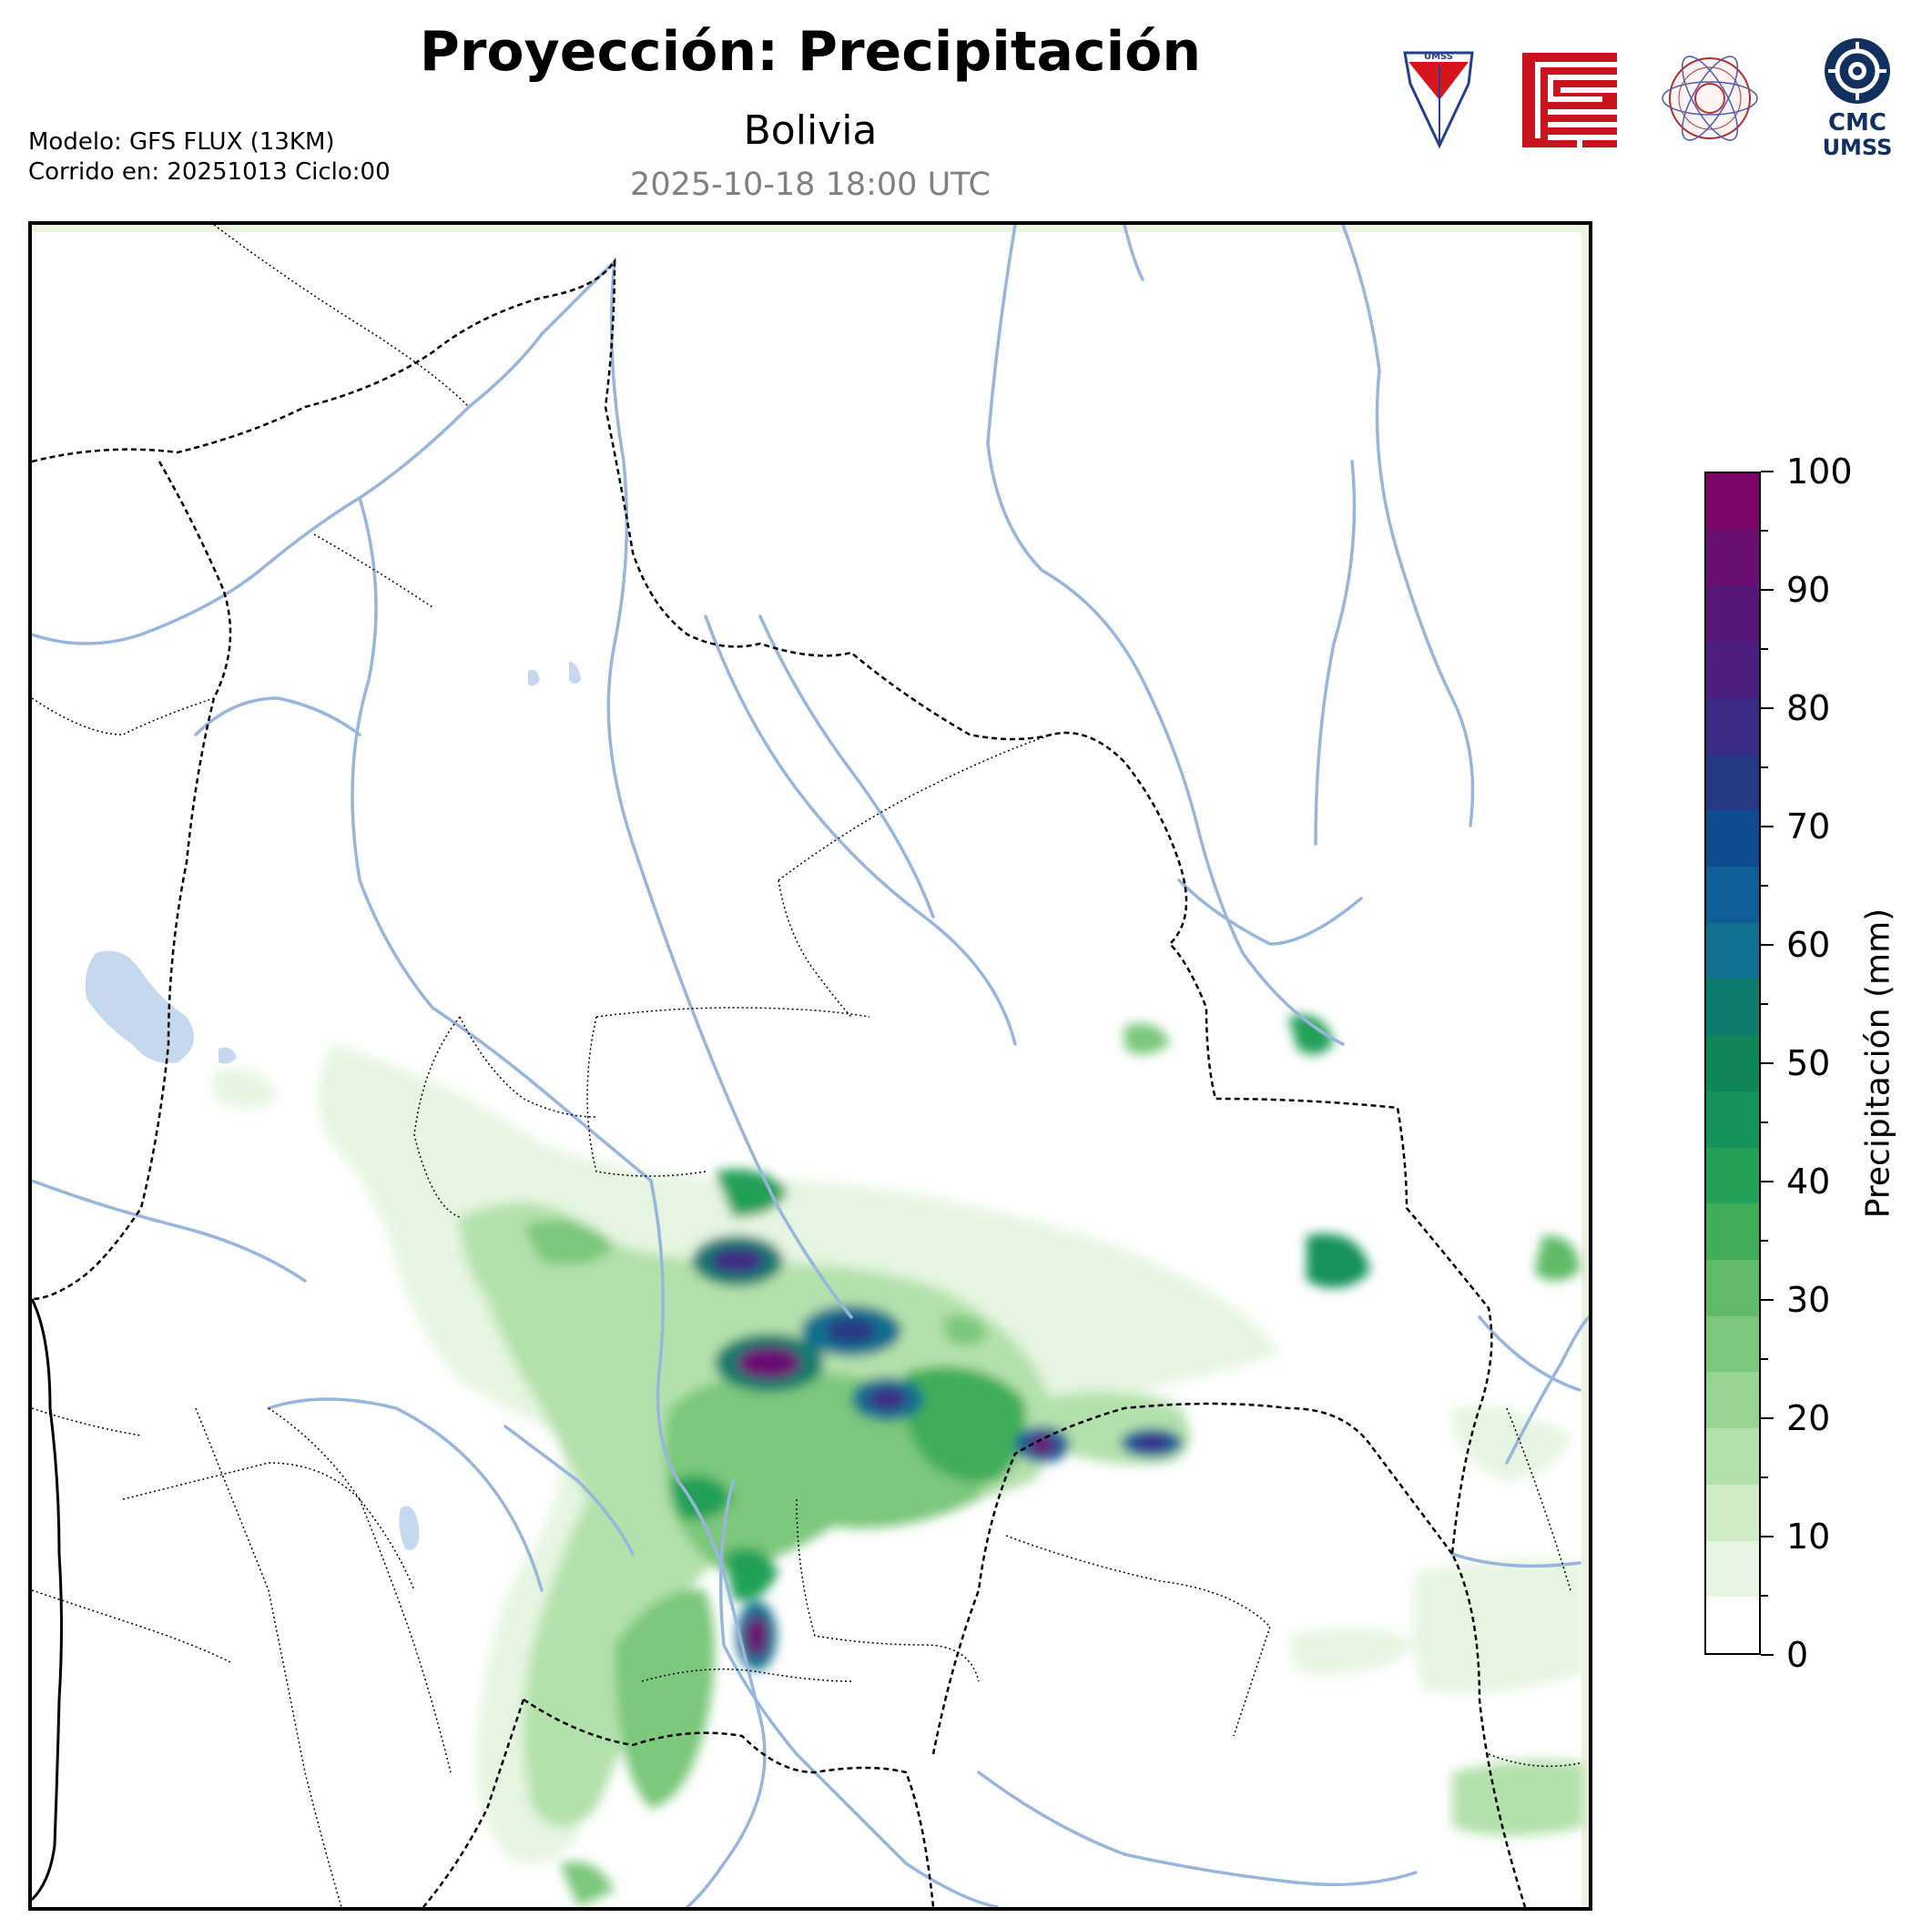 This screenshot has height=1928, width=1932. Describe the element at coordinates (1878, 1064) in the screenshot. I see `colorbar-label: Precipitación (mm)` at that location.